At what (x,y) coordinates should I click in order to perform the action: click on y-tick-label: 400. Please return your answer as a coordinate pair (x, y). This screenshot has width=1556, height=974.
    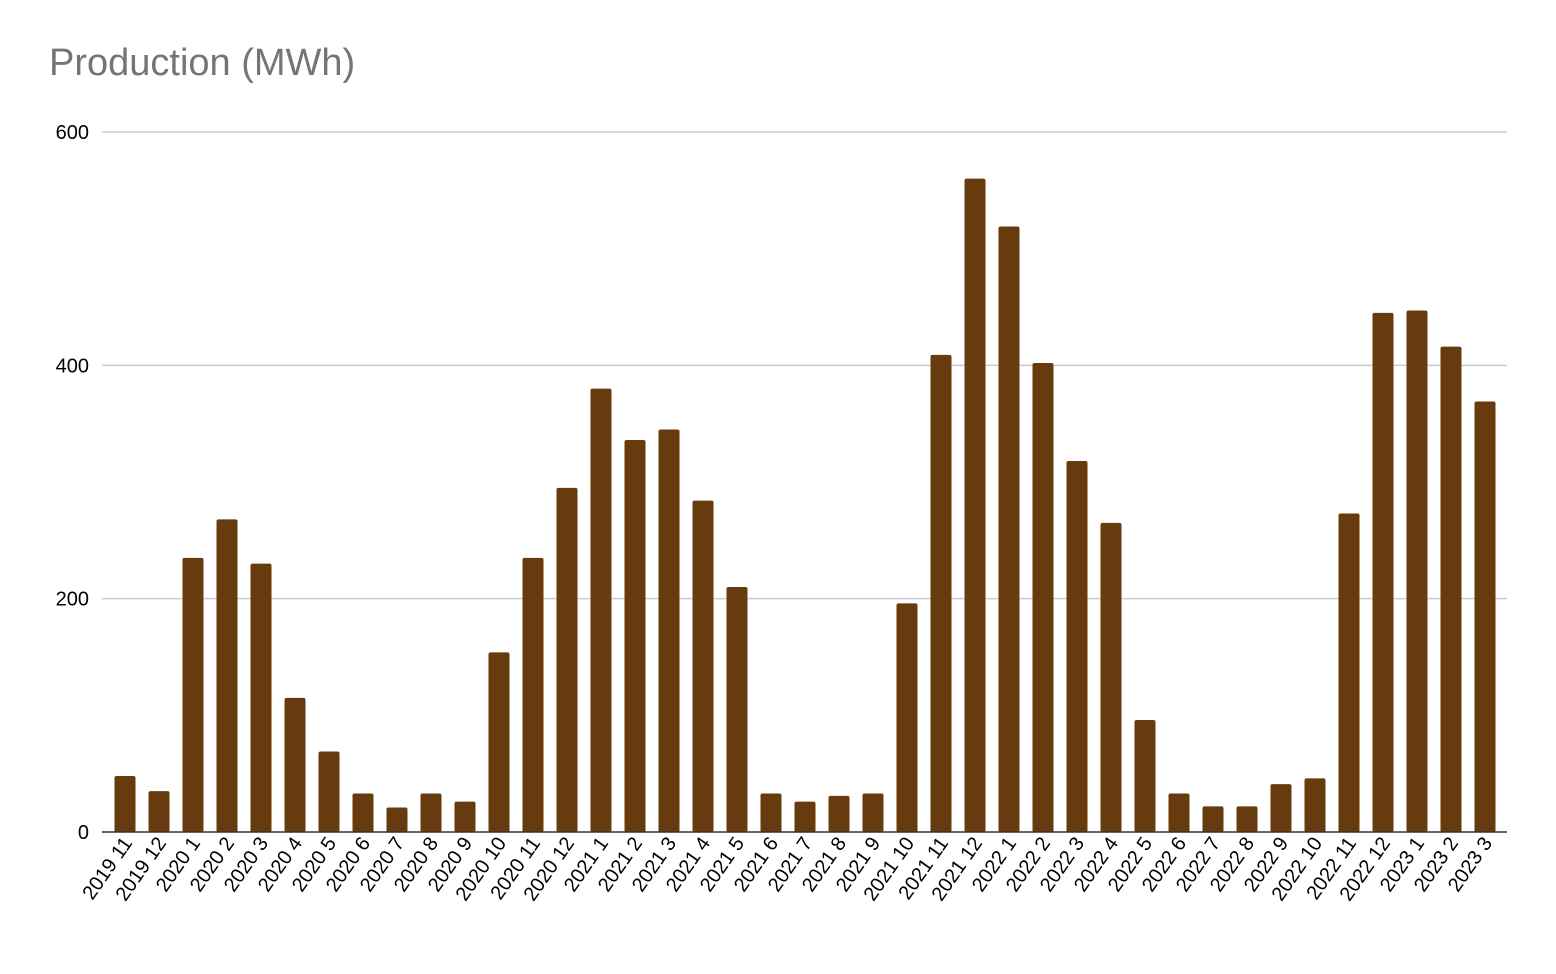
    Looking at the image, I should click on (72, 366).